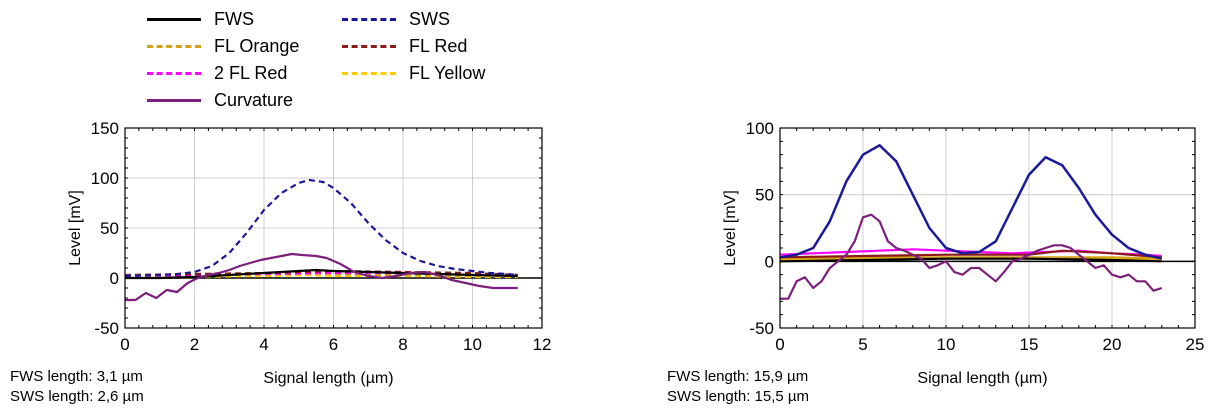  What do you see at coordinates (438, 45) in the screenshot?
I see `legend-label: FL Red` at bounding box center [438, 45].